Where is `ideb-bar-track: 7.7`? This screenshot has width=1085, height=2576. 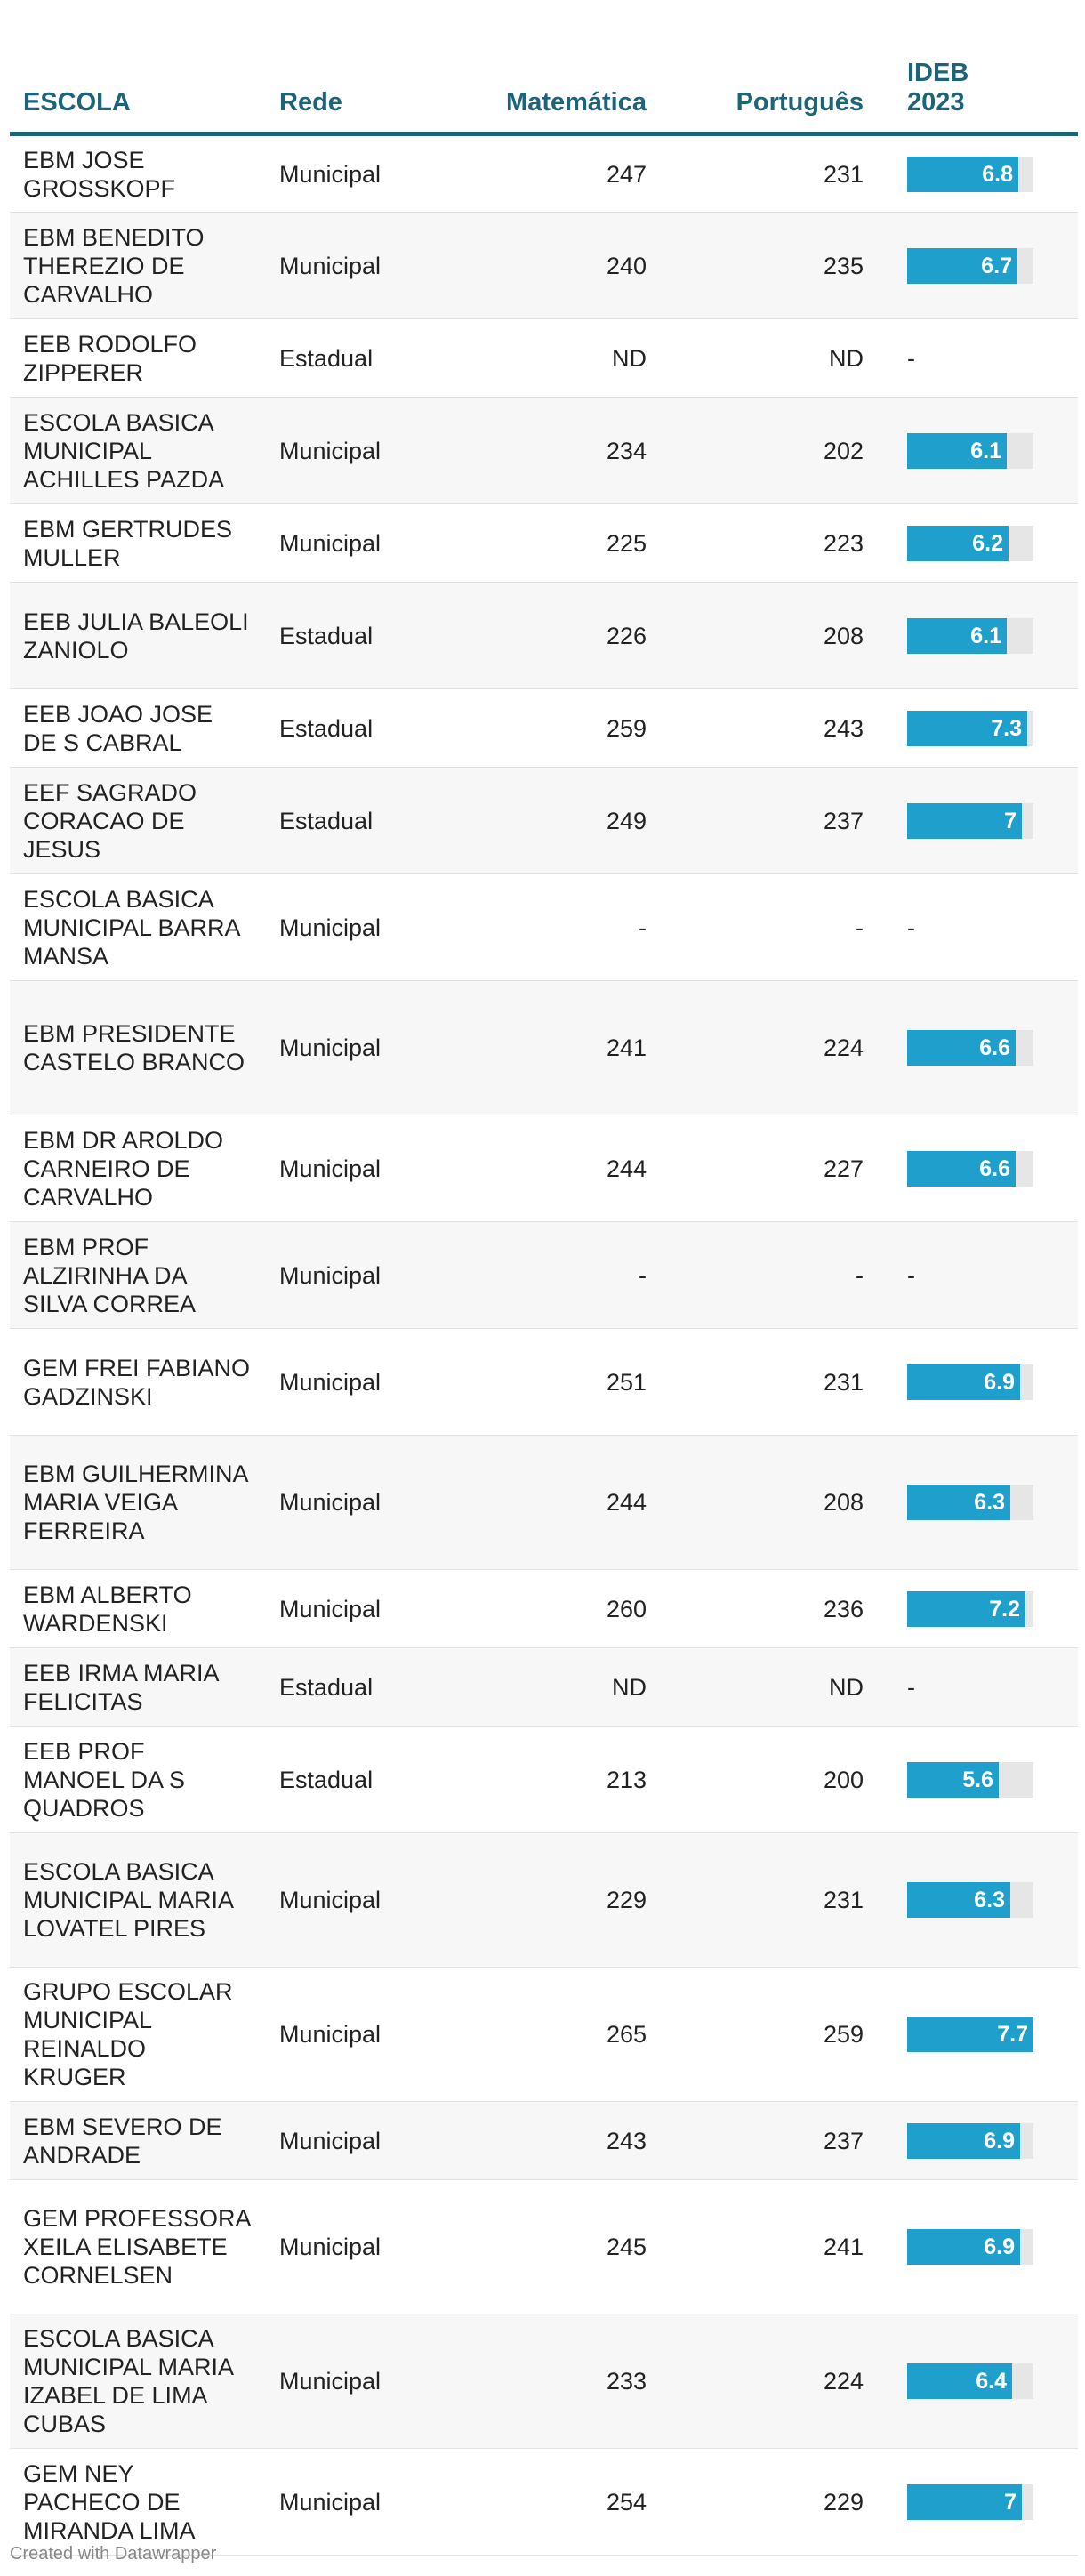
ideb-bar-track: 7.7 is located at coordinates (970, 2034).